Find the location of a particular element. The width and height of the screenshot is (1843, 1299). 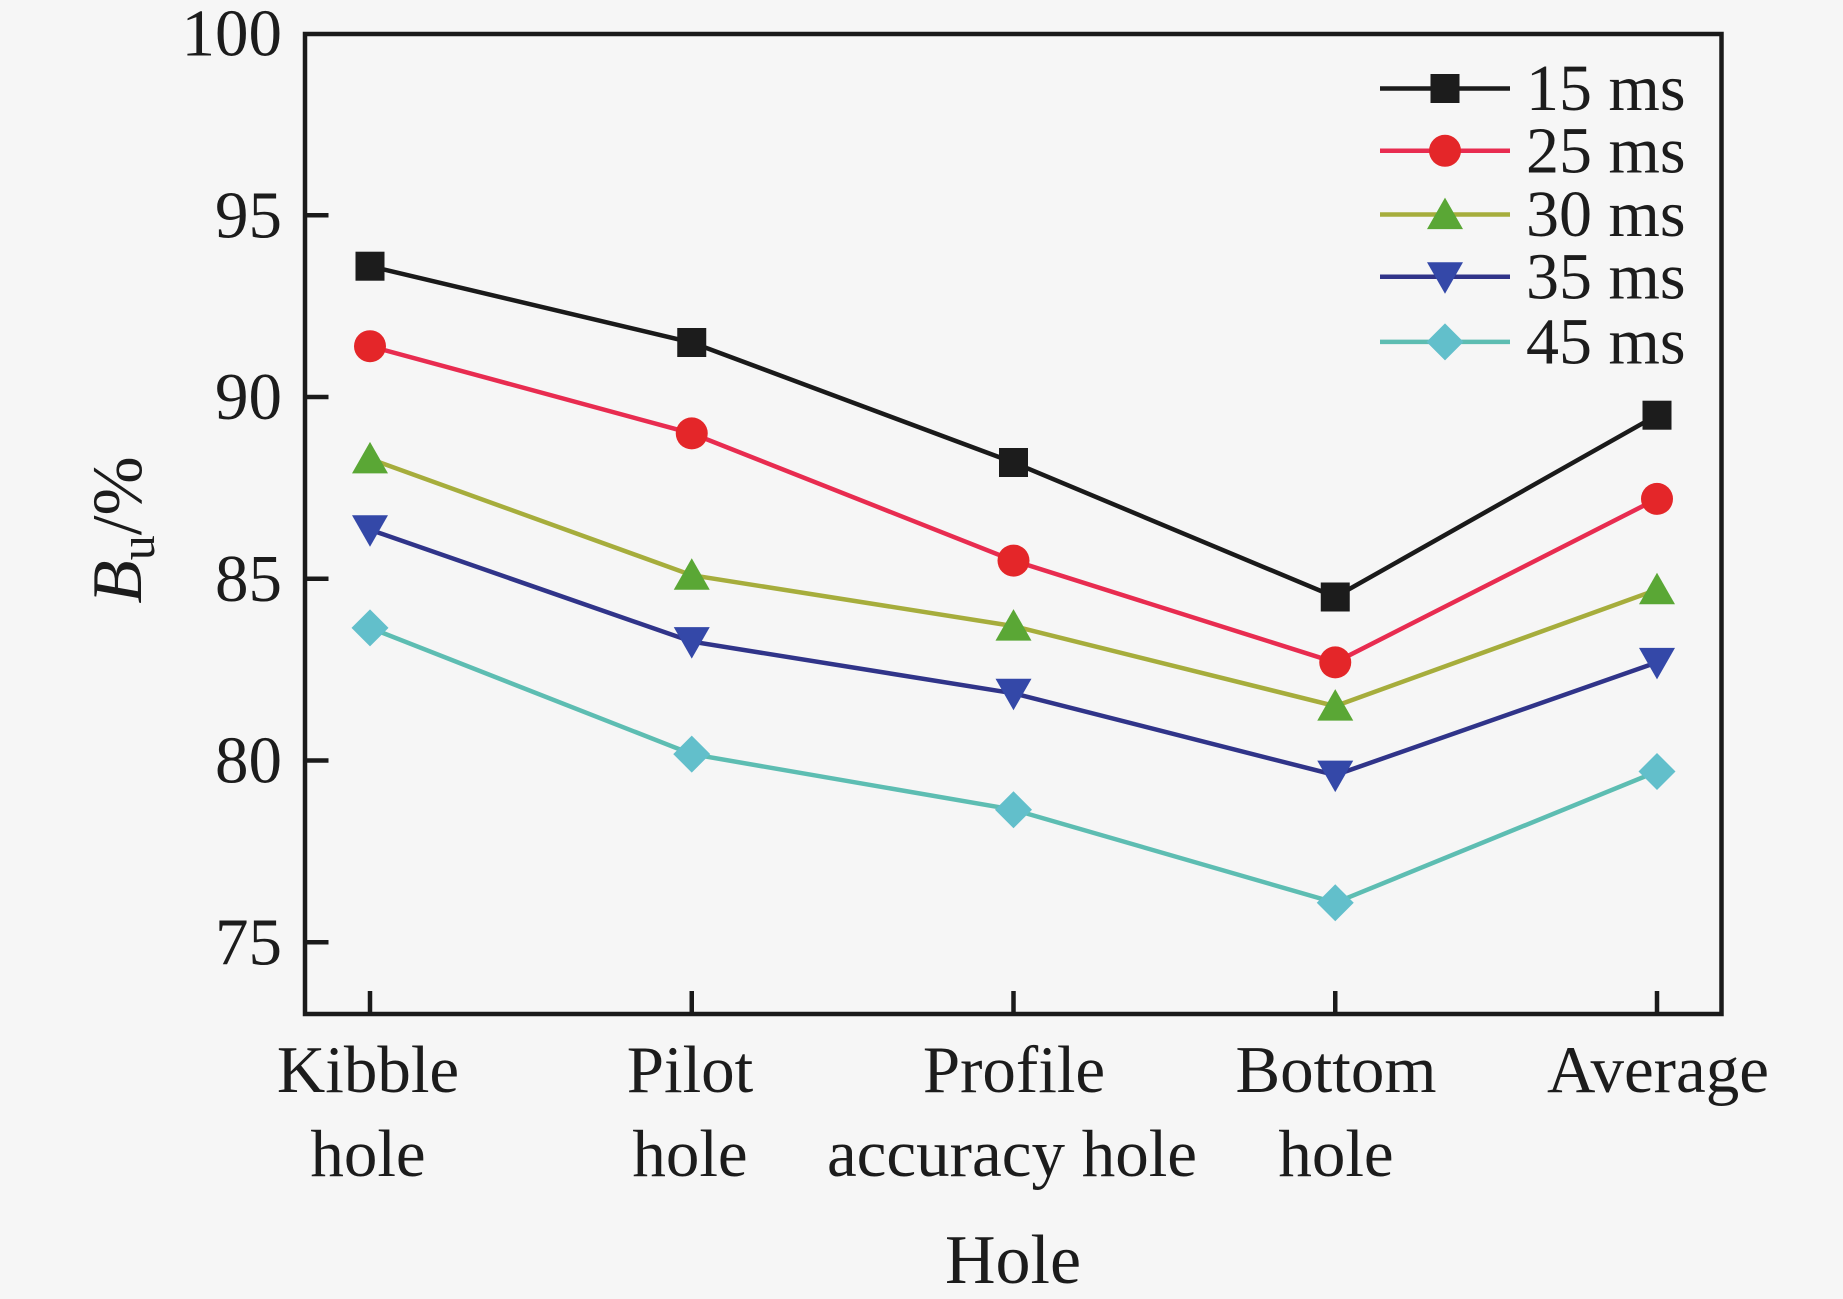

svg-text: accuracy hole is located at coordinates (1012, 1154).